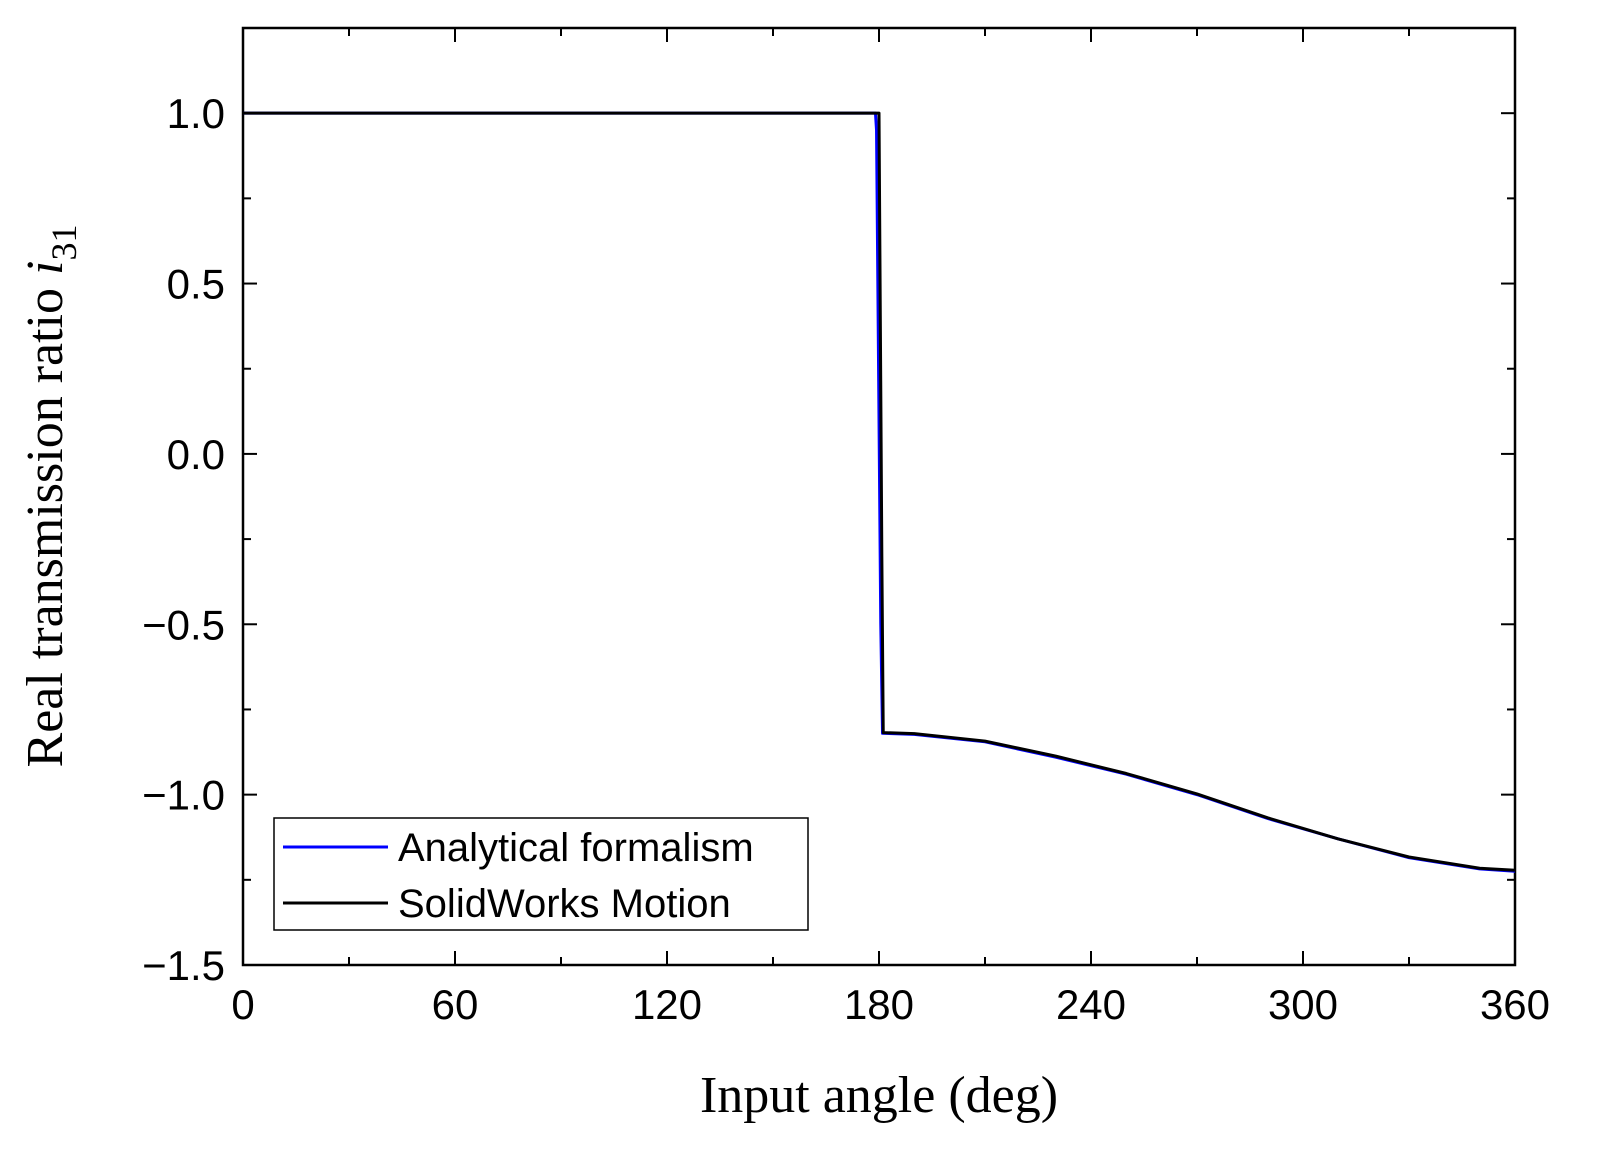 The height and width of the screenshot is (1162, 1599). I want to click on y-tick-label: 1.0, so click(196, 113).